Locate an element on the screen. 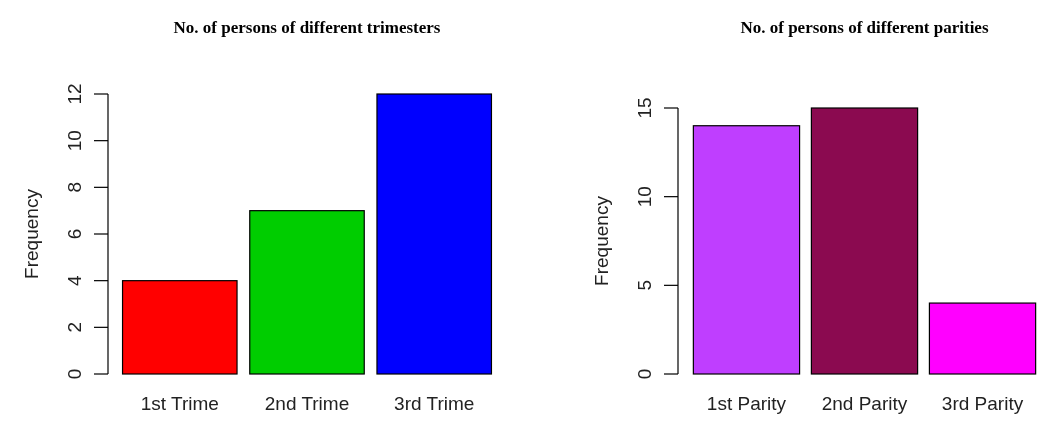  chart-title: No. of persons of different parities is located at coordinates (864, 27).